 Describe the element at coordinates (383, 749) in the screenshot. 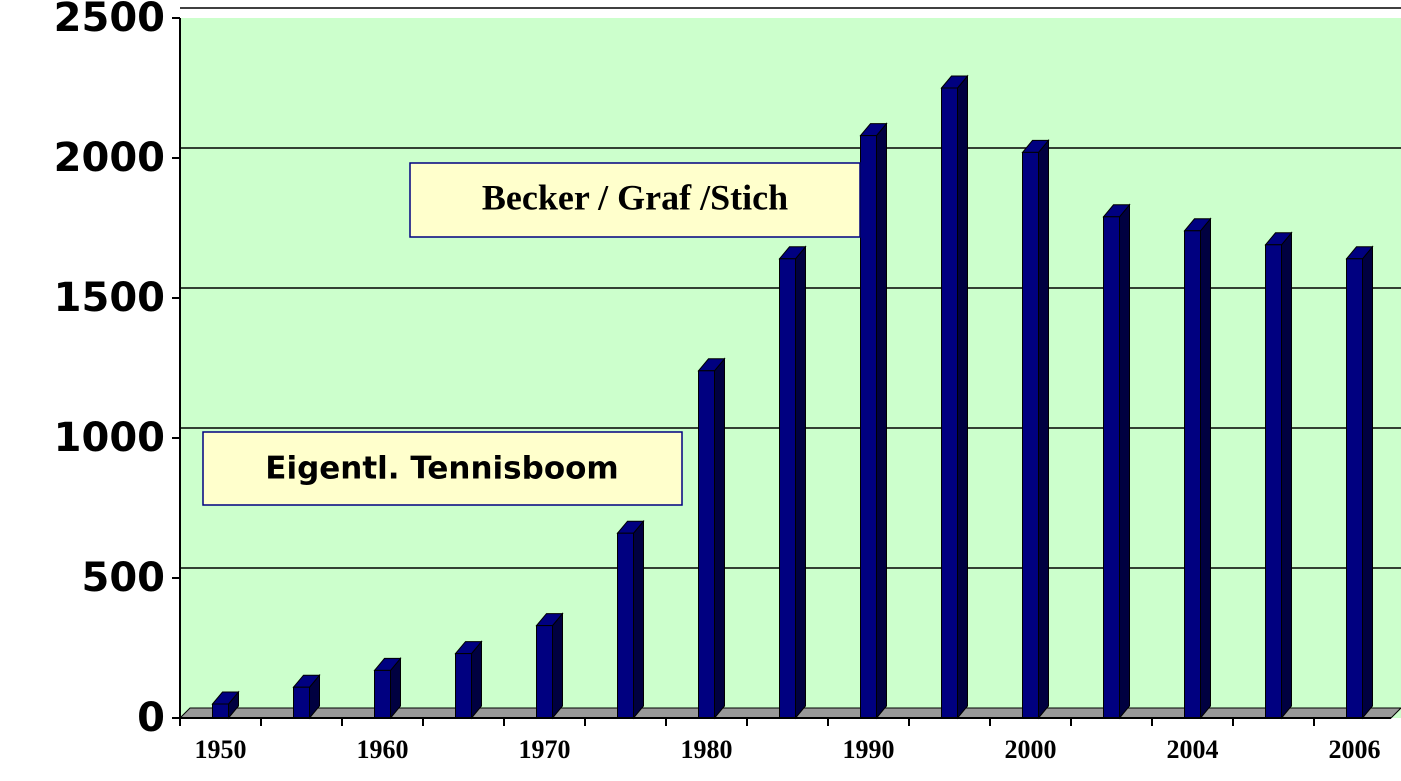

I see `x-tick-label: 1960` at that location.